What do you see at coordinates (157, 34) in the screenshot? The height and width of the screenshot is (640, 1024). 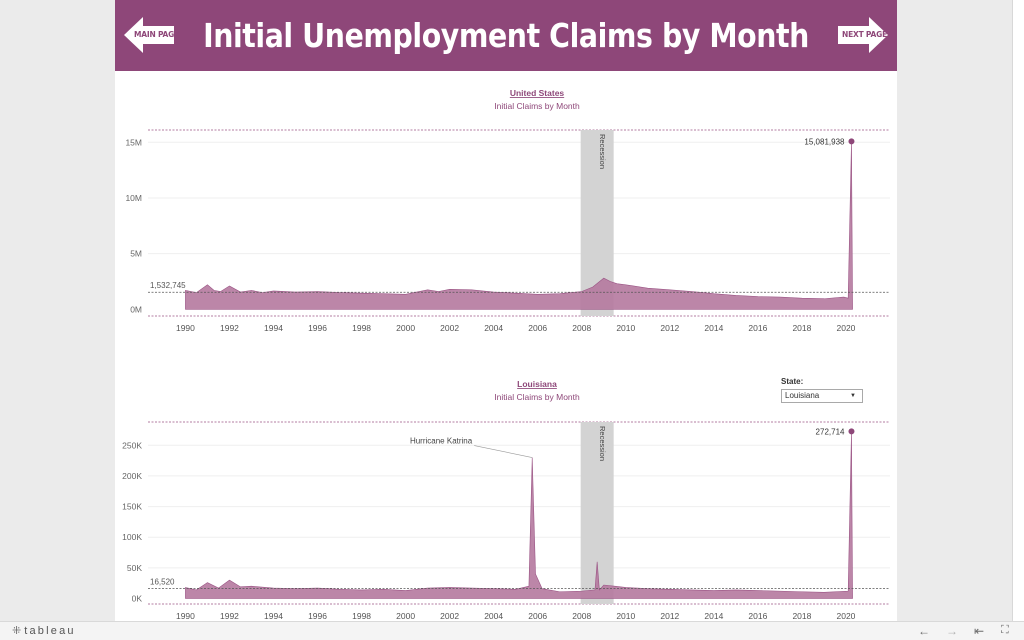 I see `main-page-label: MAIN PAGE` at bounding box center [157, 34].